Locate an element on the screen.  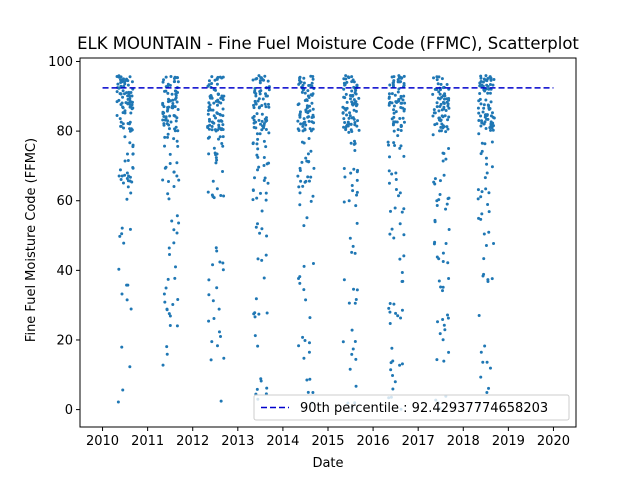
y-tick-label: 80 is located at coordinates (64, 132).